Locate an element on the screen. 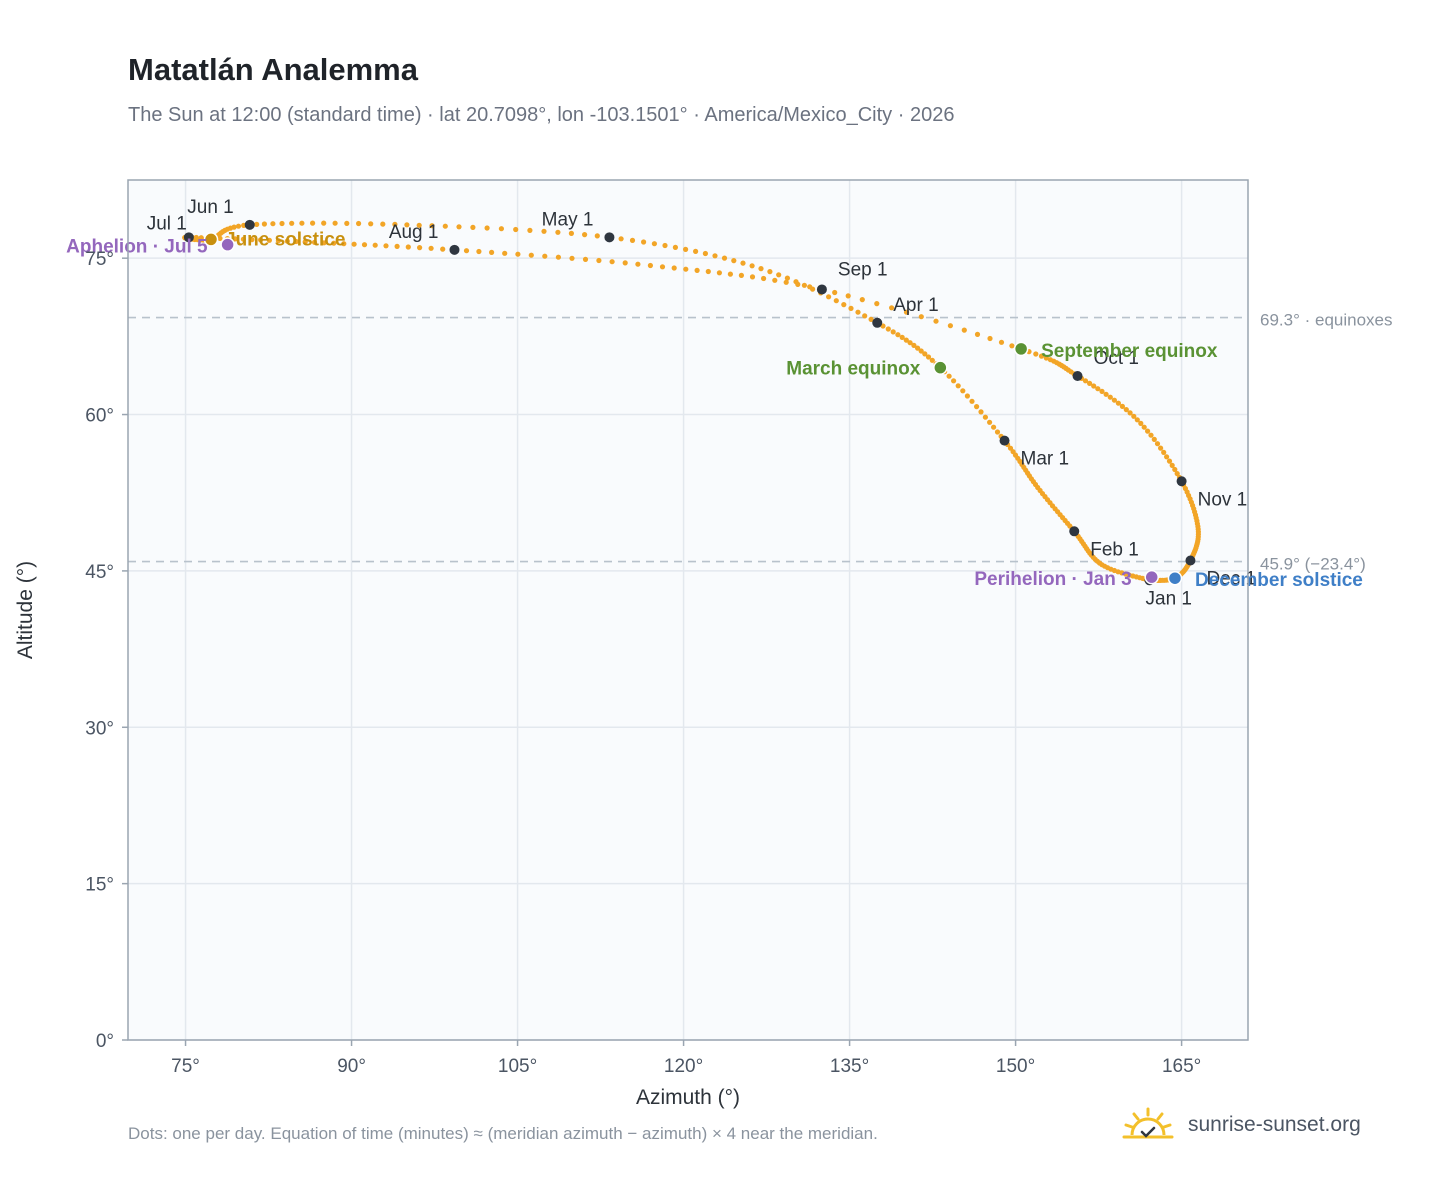 The height and width of the screenshot is (1188, 1448). month-marker-label: Dec 1 is located at coordinates (1231, 578).